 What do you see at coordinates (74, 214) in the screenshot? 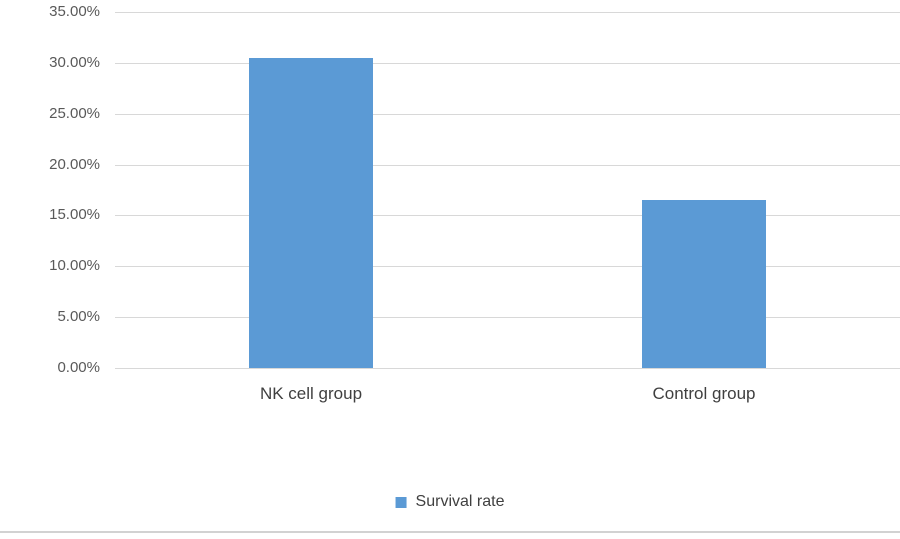
I see `y-axis-tick-label: 15.00%` at bounding box center [74, 214].